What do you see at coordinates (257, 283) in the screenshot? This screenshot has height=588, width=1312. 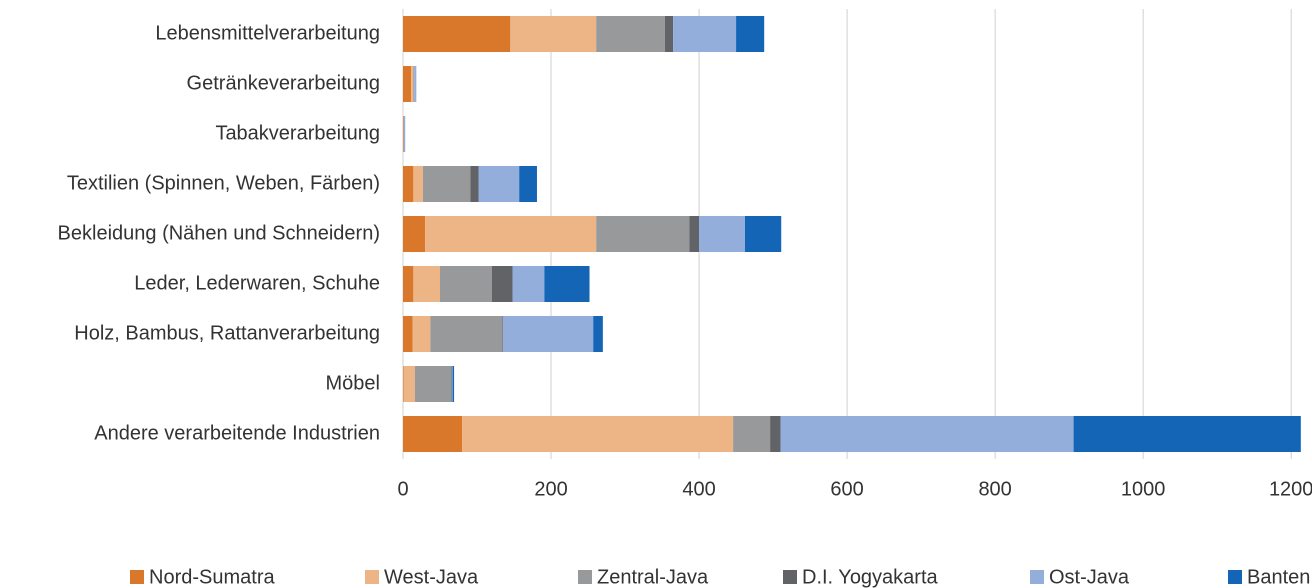 I see `y-tick-label: Leder, Lederwaren, Schuhe` at bounding box center [257, 283].